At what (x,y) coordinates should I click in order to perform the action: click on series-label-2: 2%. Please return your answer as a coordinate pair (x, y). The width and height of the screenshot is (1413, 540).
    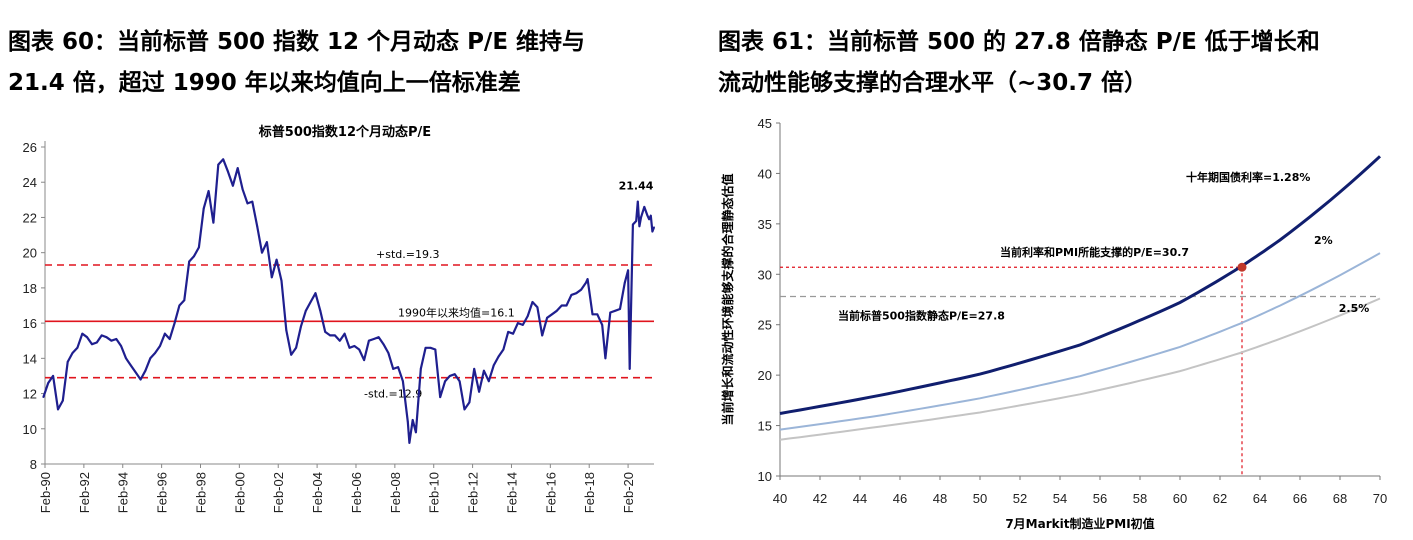
    Looking at the image, I should click on (1323, 240).